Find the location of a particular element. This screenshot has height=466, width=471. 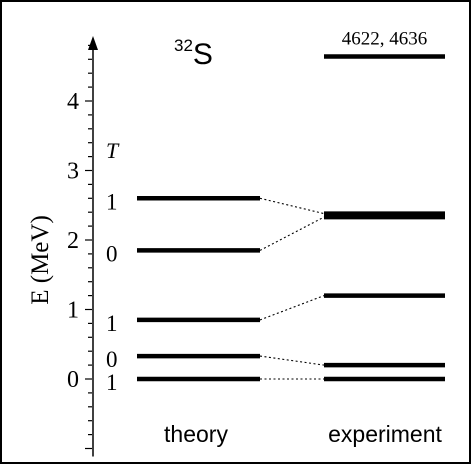

y-tick-label: 2 is located at coordinates (73, 241).